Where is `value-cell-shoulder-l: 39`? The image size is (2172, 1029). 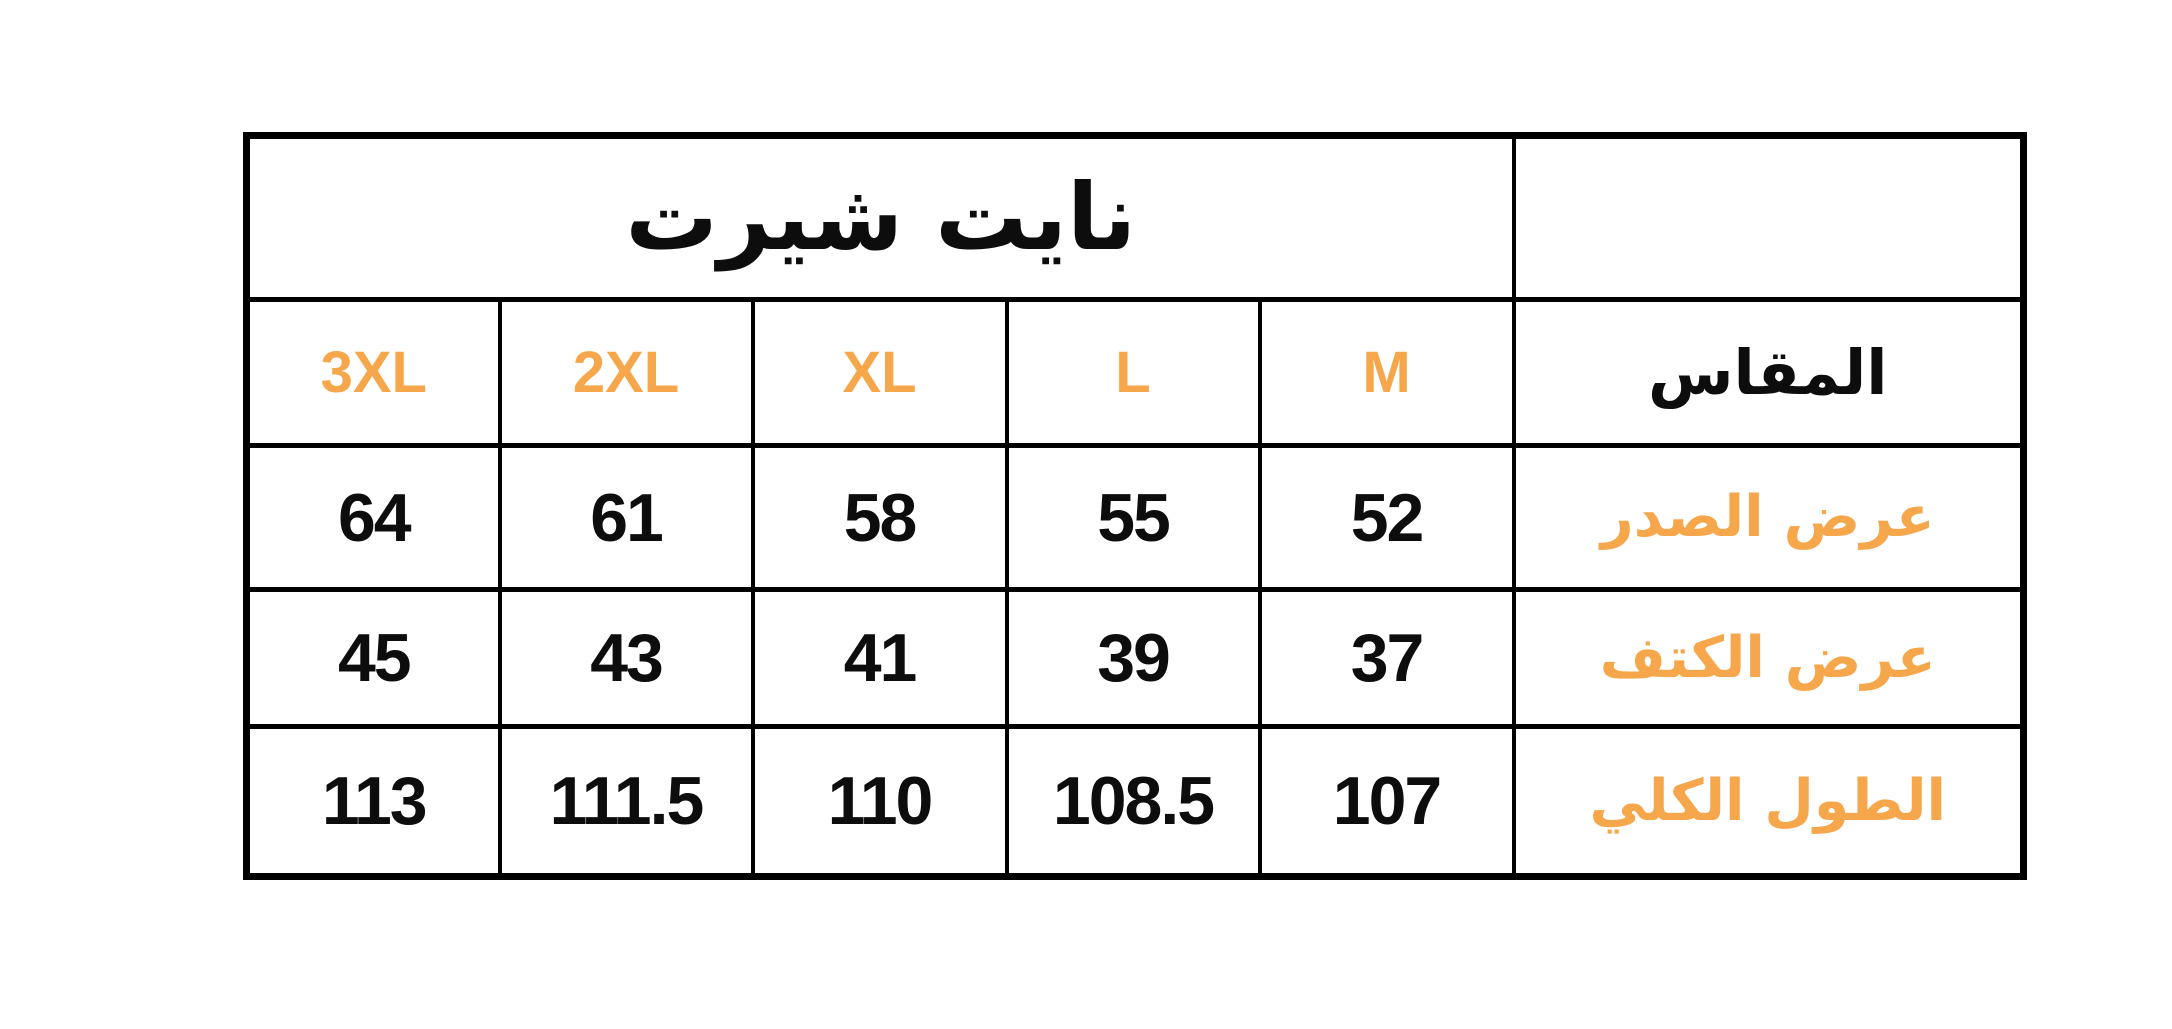
value-cell-shoulder-l: 39 is located at coordinates (1133, 658).